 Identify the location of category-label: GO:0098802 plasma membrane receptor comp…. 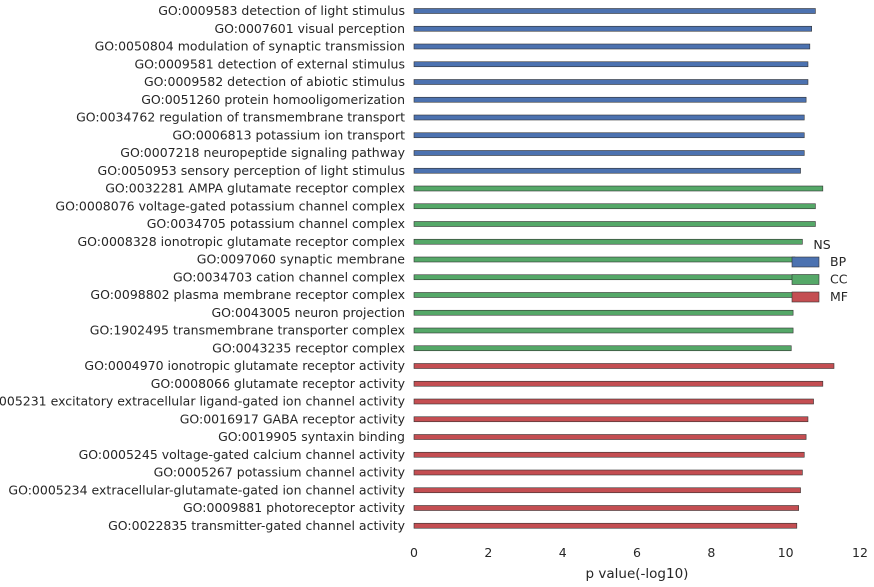
(247, 294).